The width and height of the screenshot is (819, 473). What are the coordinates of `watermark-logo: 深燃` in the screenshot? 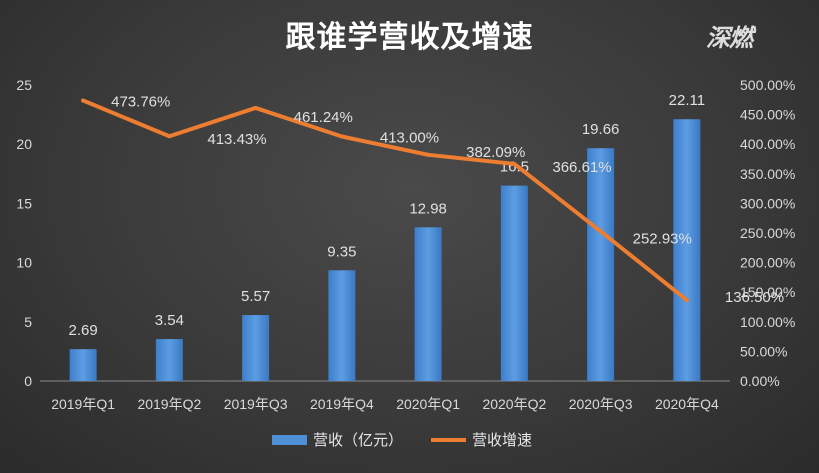 It's located at (729, 38).